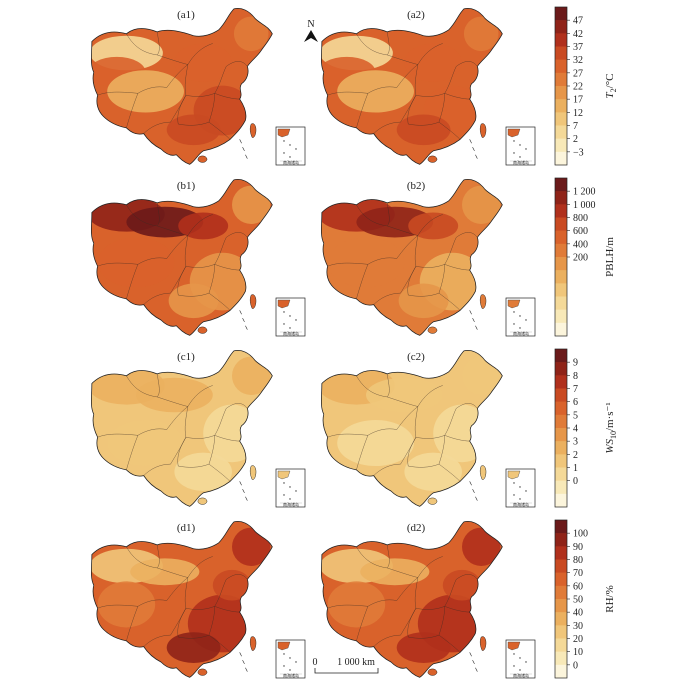 The height and width of the screenshot is (691, 700). I want to click on colorbar-title: T2/°C, so click(611, 86).